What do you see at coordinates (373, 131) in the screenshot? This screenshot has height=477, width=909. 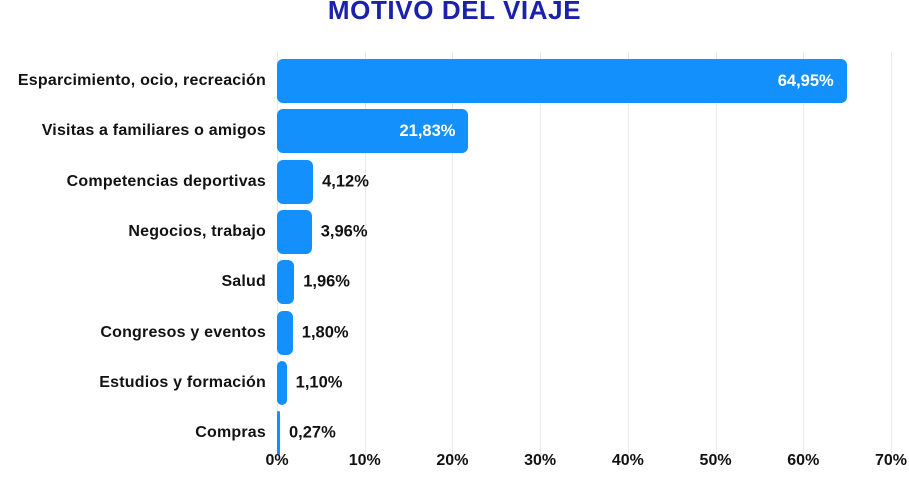 I see `bar: 21,83%` at bounding box center [373, 131].